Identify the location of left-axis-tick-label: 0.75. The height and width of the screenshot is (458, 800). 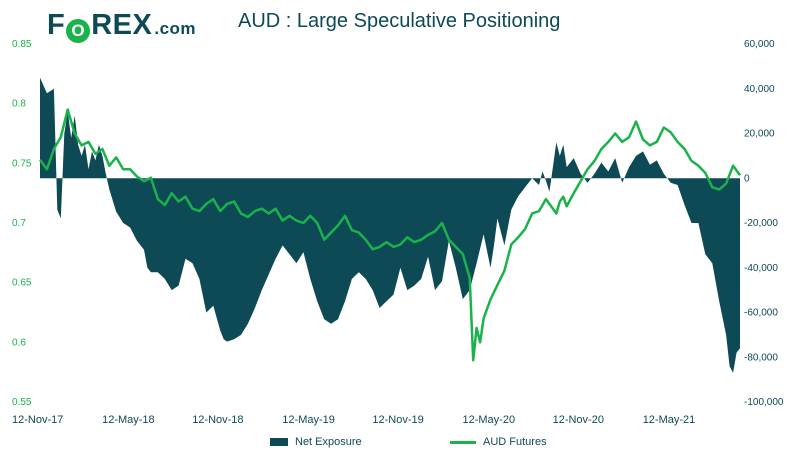
(22, 163).